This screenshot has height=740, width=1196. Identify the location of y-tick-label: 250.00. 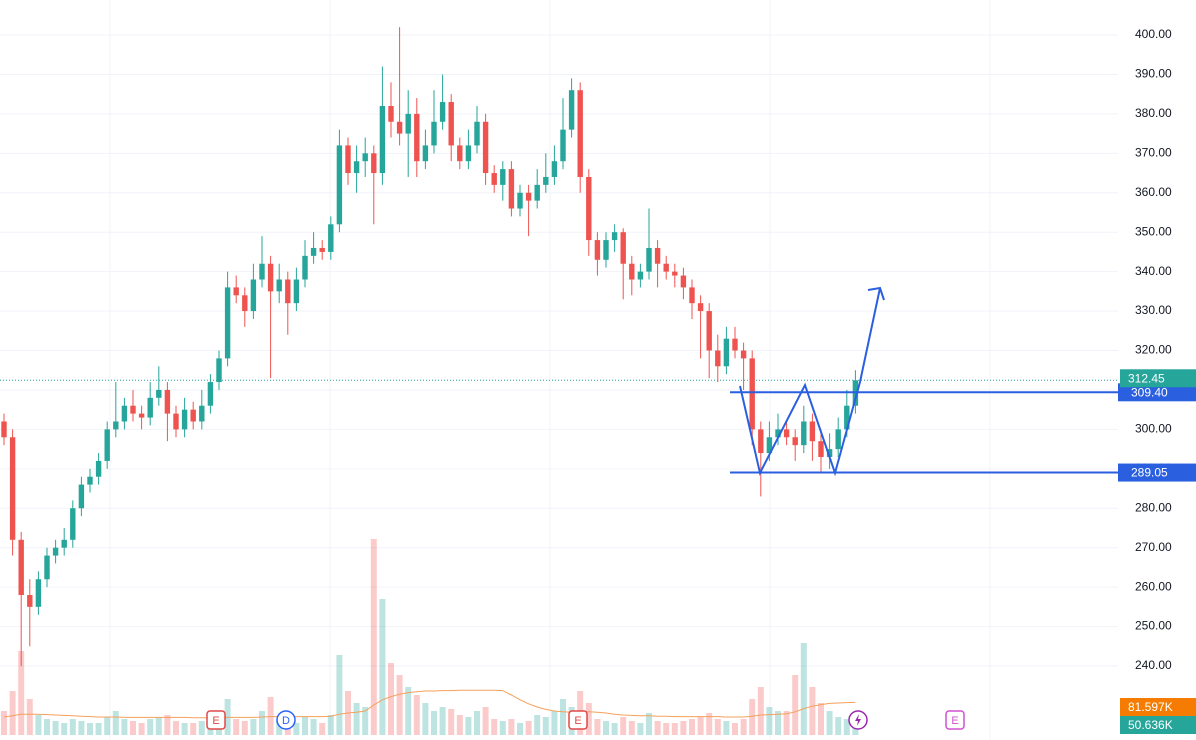
(1153, 626).